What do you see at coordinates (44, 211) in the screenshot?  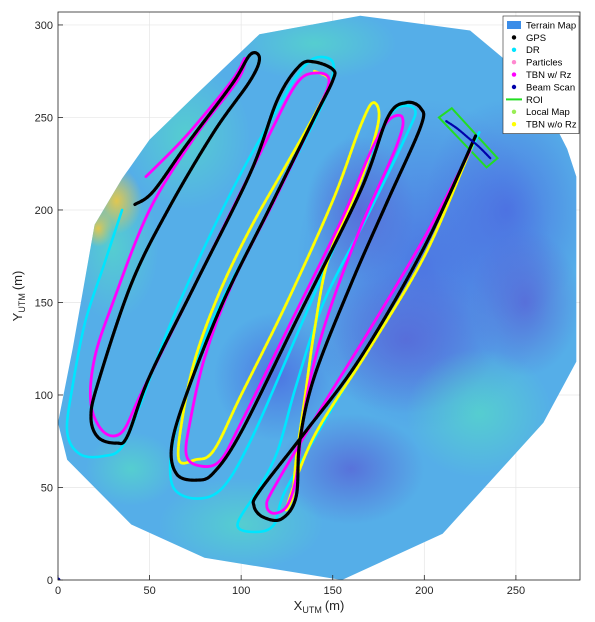 I see `y-tick-label: 200` at bounding box center [44, 211].